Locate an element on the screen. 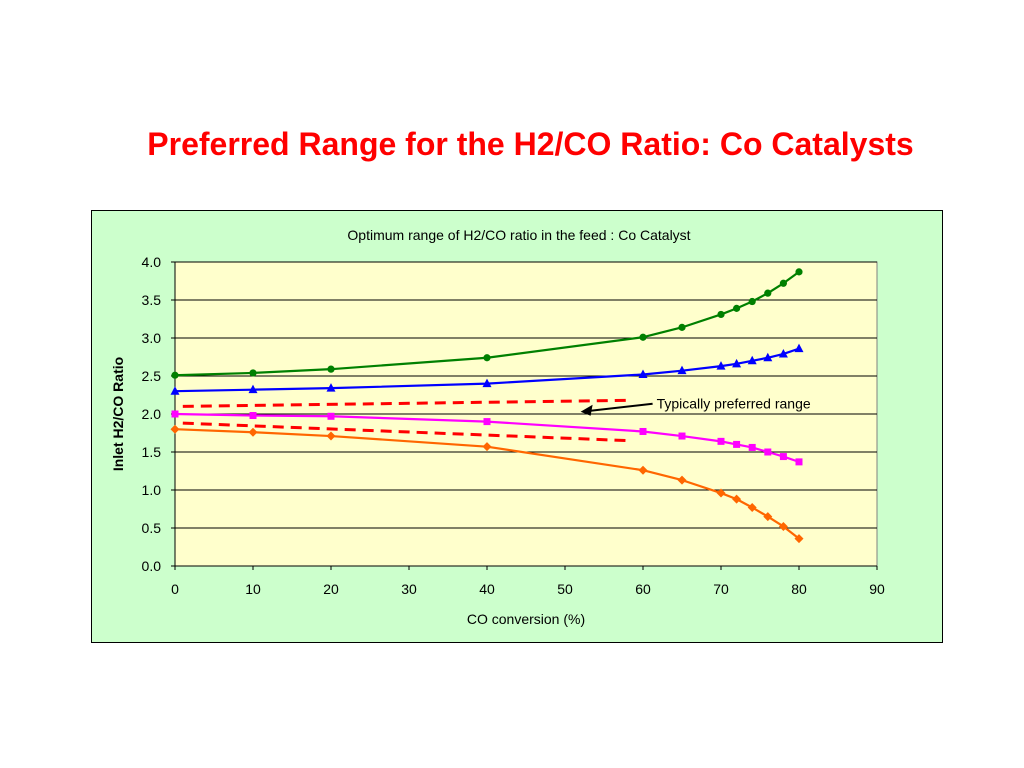  preferred-range-lower-line is located at coordinates (405, 432).